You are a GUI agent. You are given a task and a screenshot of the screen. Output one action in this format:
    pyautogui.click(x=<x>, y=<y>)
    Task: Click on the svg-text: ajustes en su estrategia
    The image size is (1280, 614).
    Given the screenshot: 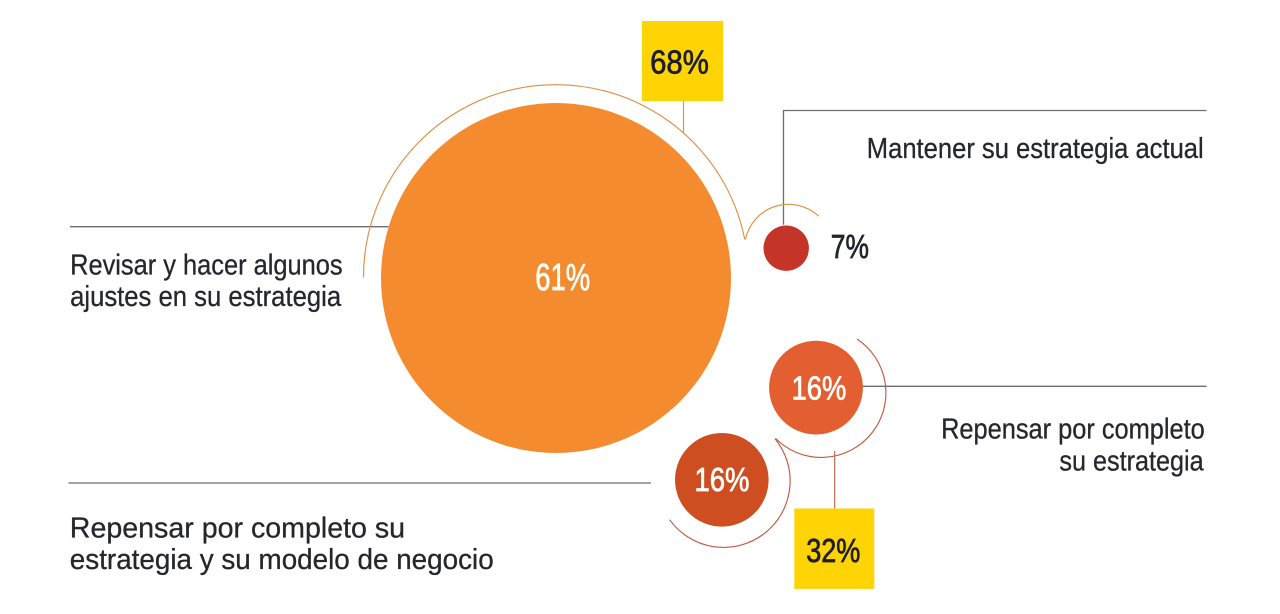 What is the action you would take?
    pyautogui.click(x=206, y=297)
    